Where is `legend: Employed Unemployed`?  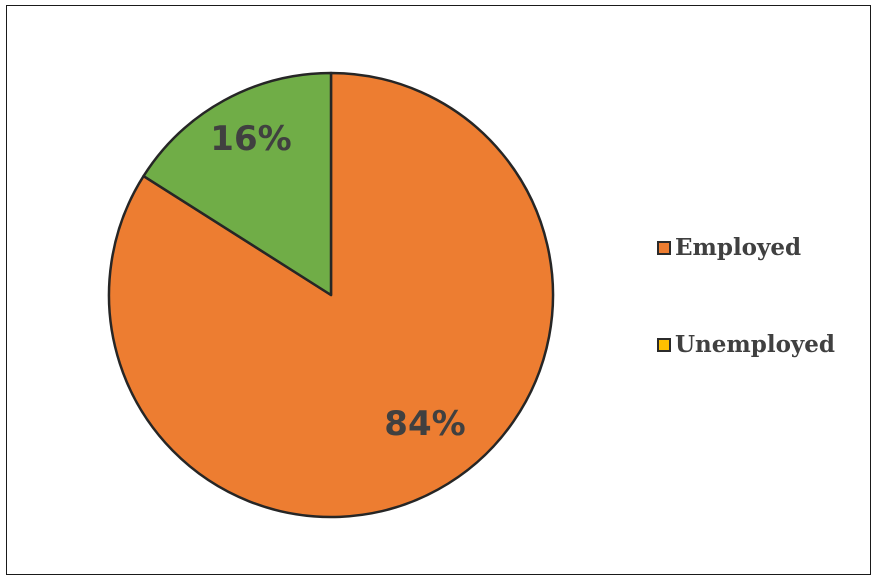
legend: Employed Unemployed is located at coordinates (746, 324).